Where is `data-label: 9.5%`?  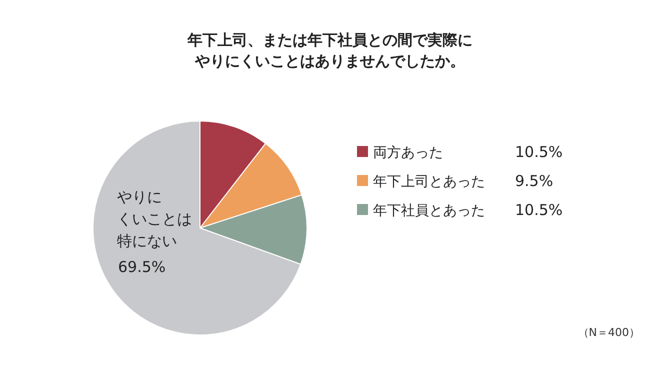 data-label: 9.5% is located at coordinates (534, 181).